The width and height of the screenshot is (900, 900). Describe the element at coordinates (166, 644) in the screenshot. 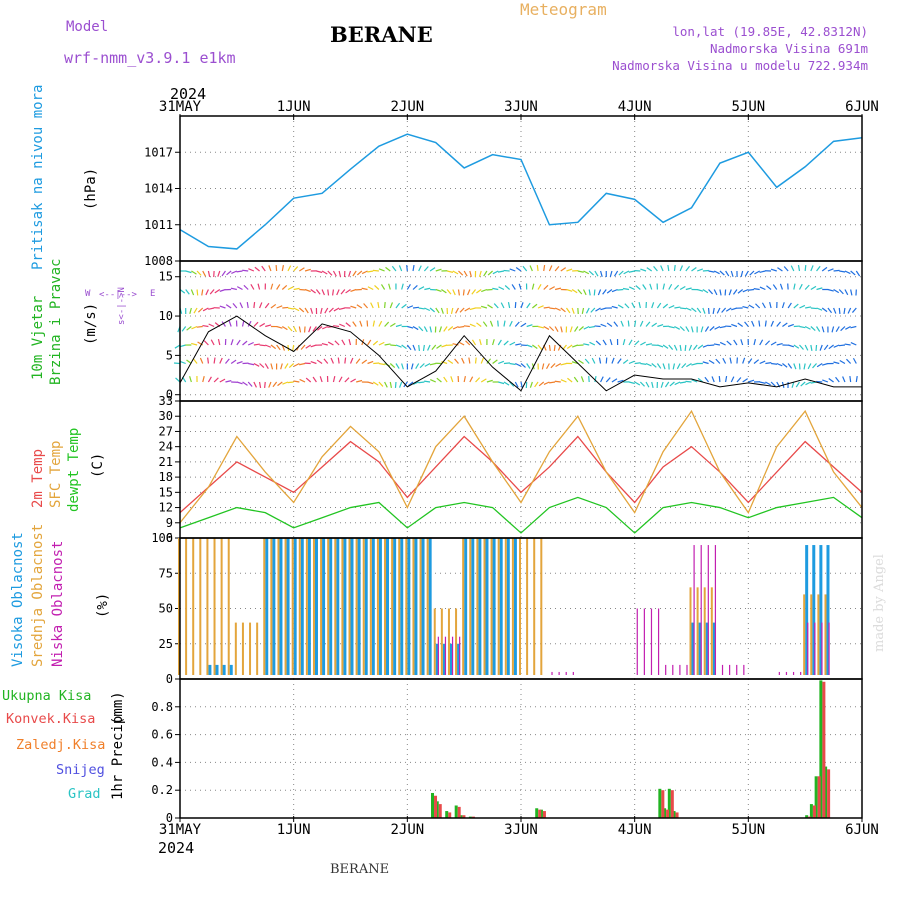

I see `ytick-label: 25` at that location.